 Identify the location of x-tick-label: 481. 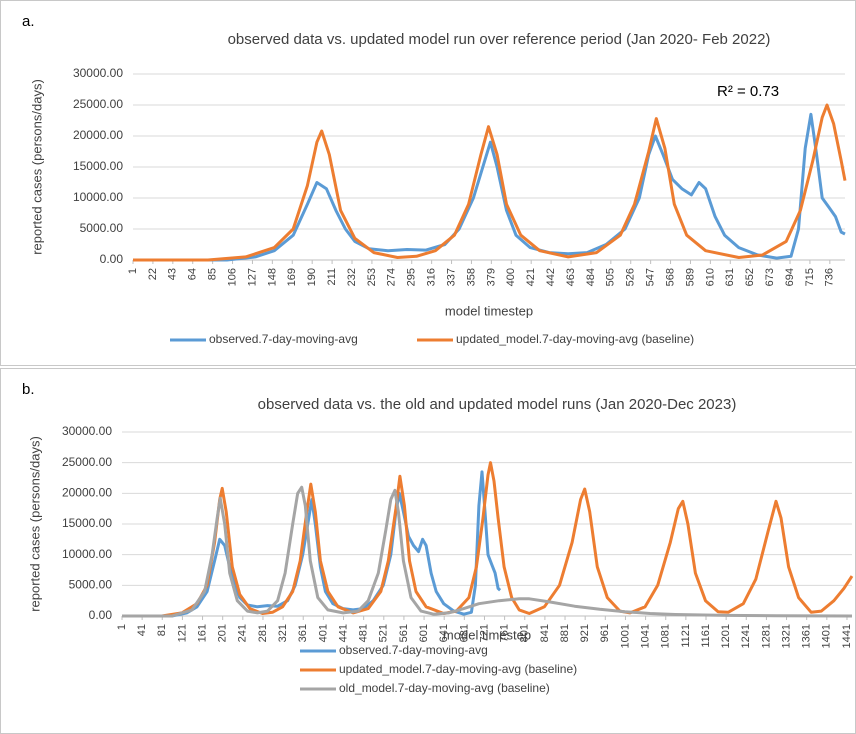
(364, 633).